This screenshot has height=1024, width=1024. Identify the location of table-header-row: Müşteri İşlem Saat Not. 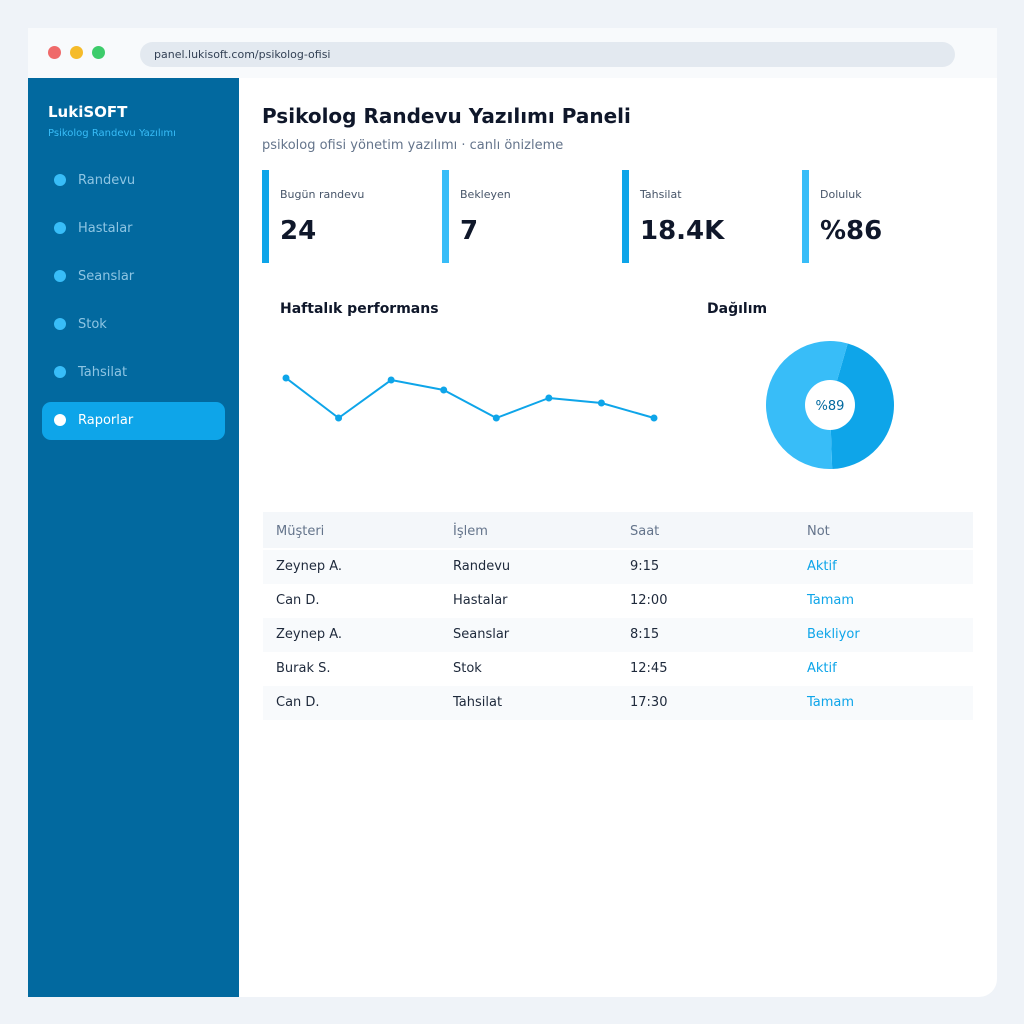
(618, 530).